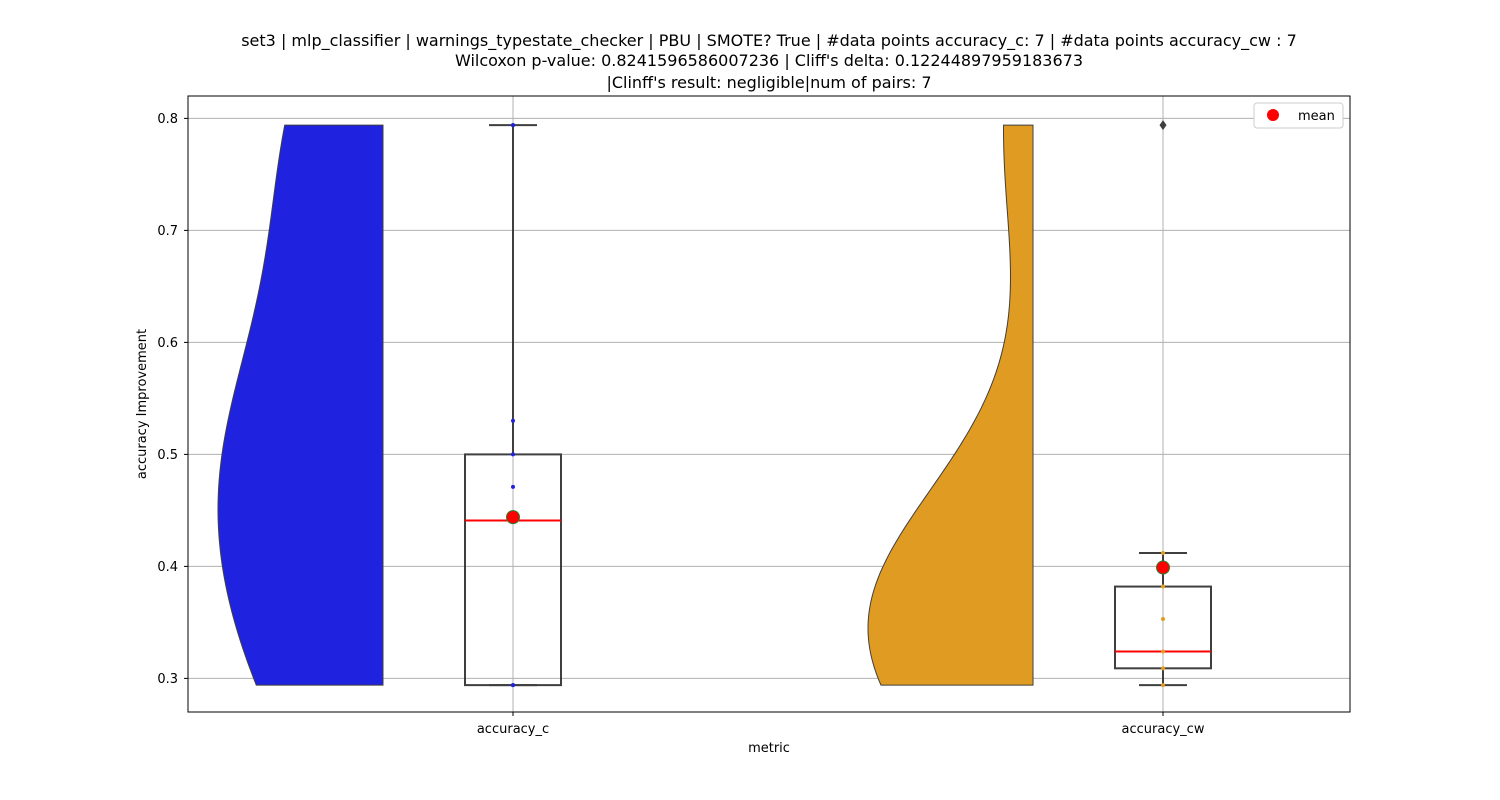 The height and width of the screenshot is (800, 1500). Describe the element at coordinates (1316, 116) in the screenshot. I see `legend-mean-label: mean` at that location.